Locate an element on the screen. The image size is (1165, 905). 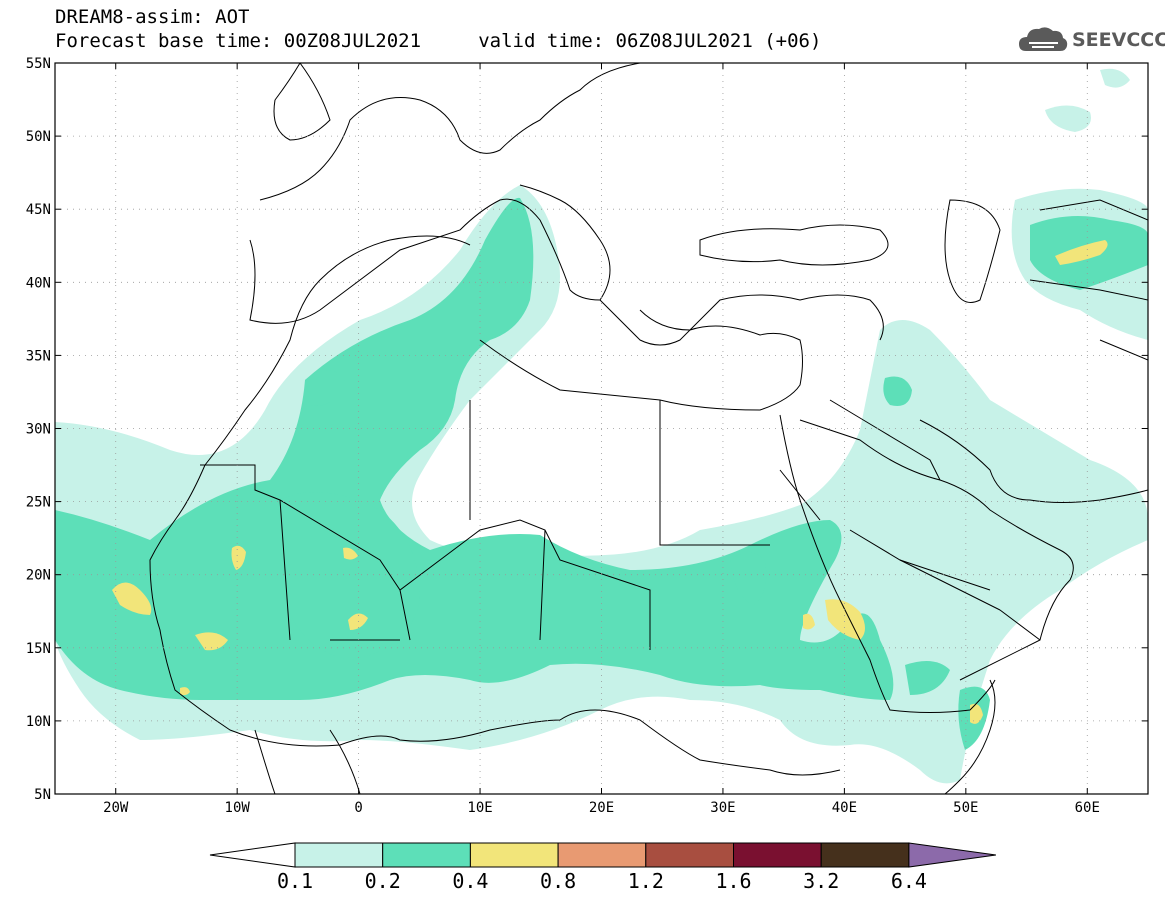
colorbar-legend: 0.1 0.2 0.4 0.8 1.2 1.6 3.2 6.4 is located at coordinates (602, 867).